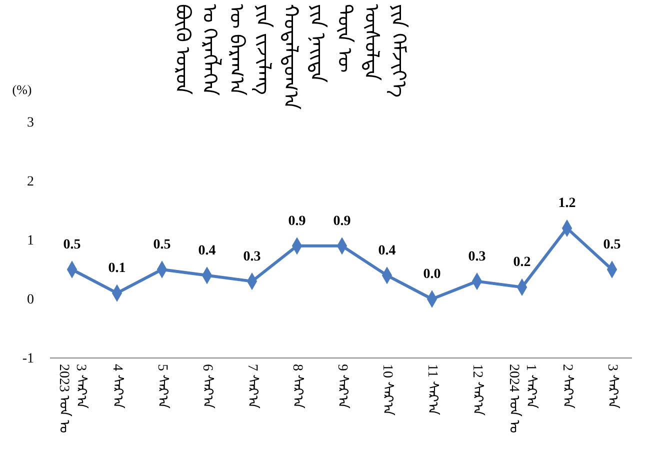 Image resolution: width=654 pixels, height=461 pixels. I want to click on data-label: 1.2, so click(567, 204).